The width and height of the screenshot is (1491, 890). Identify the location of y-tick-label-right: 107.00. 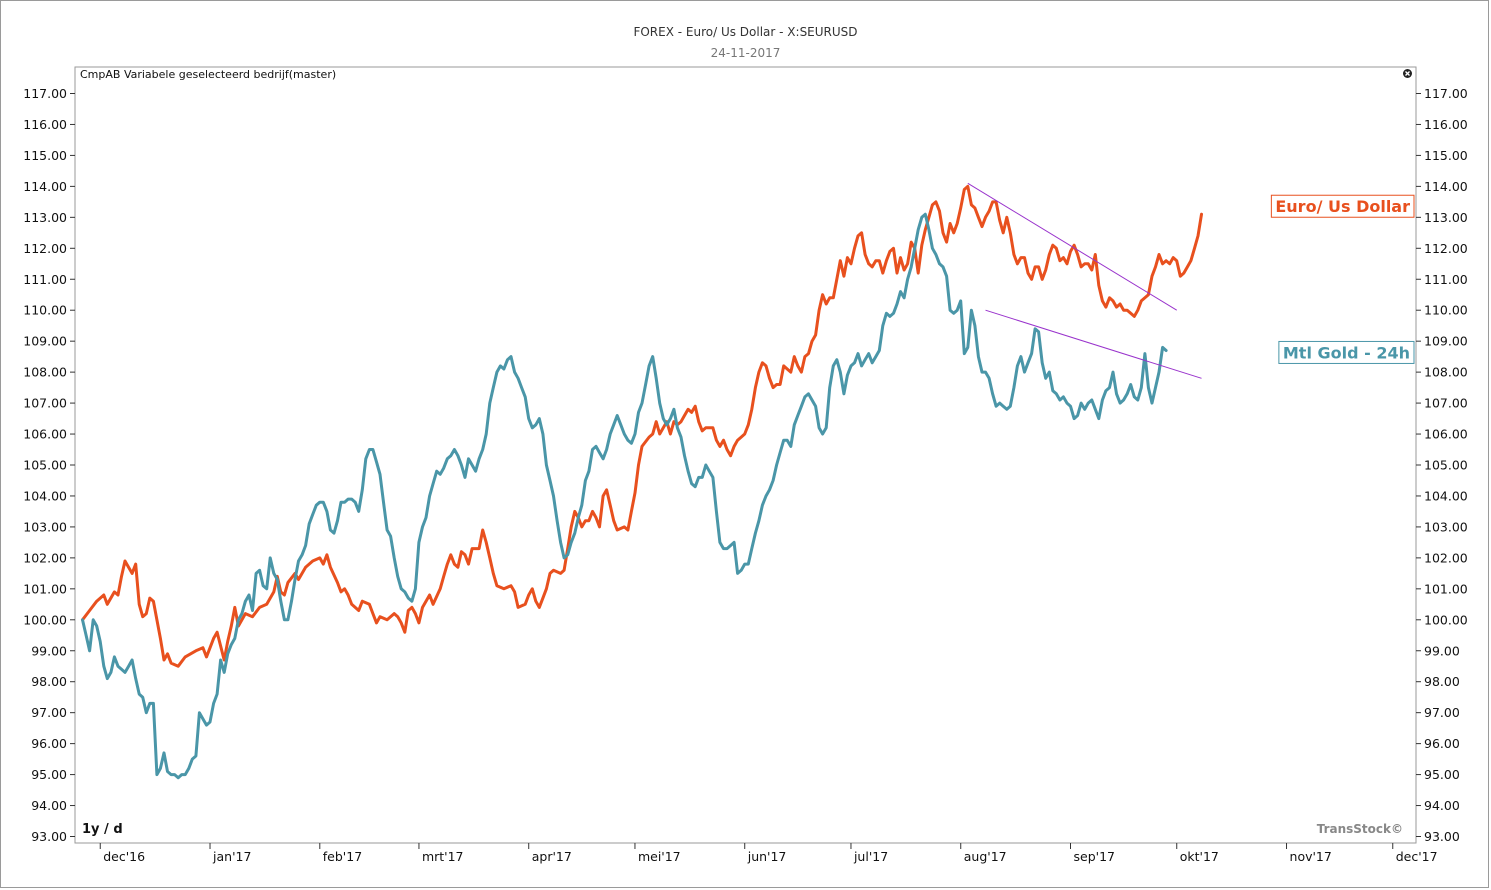
(1446, 403).